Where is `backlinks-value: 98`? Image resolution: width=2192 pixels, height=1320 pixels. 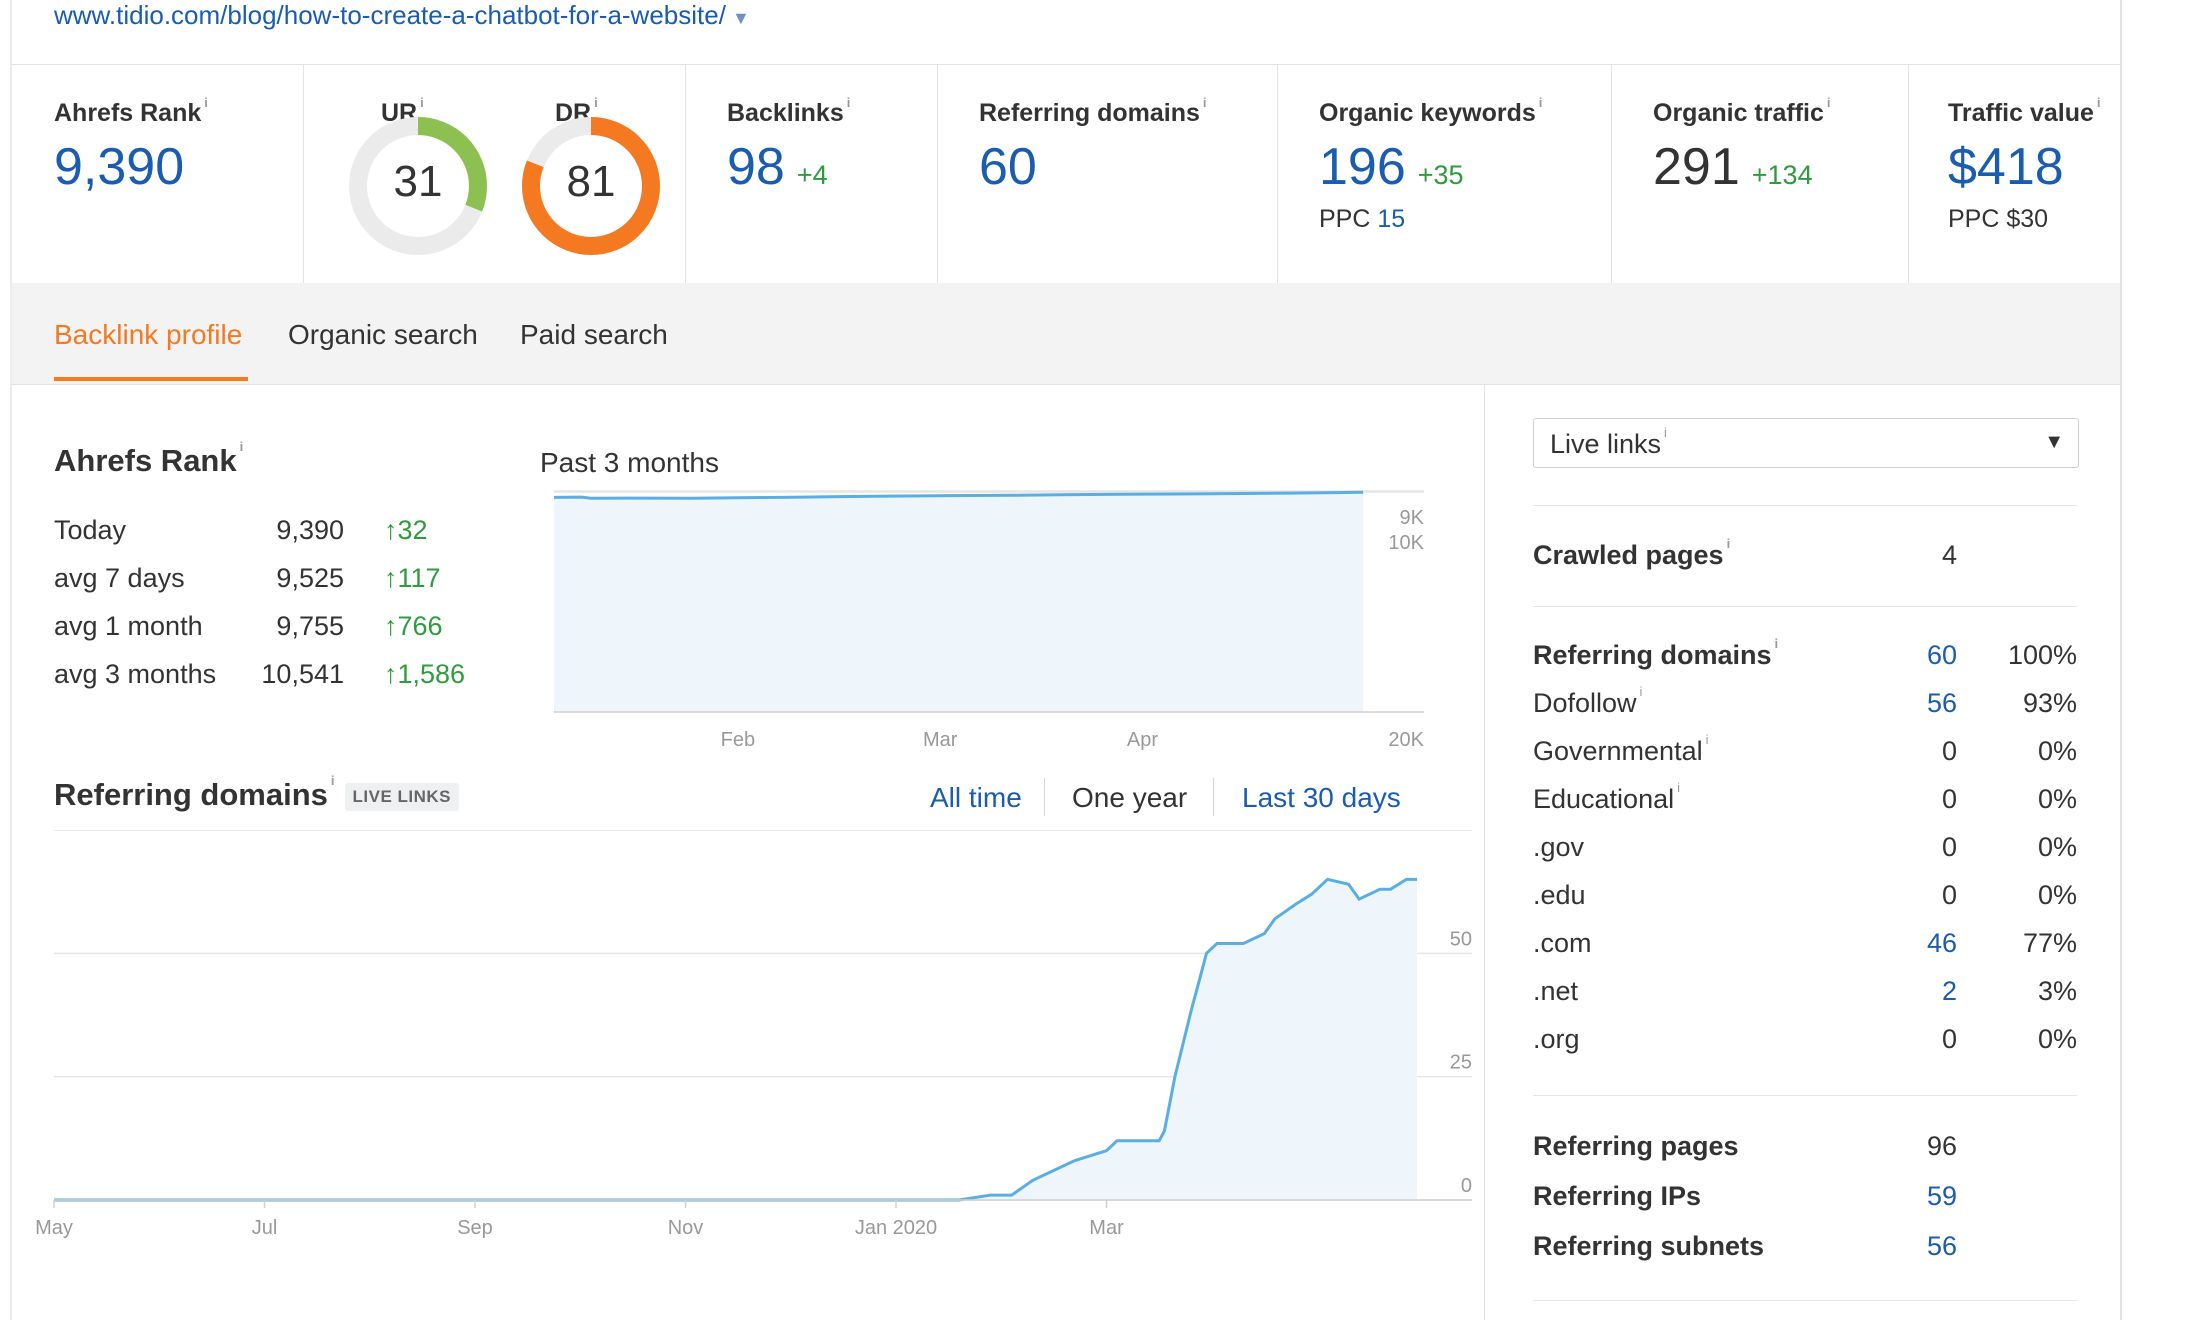 backlinks-value: 98 is located at coordinates (756, 167).